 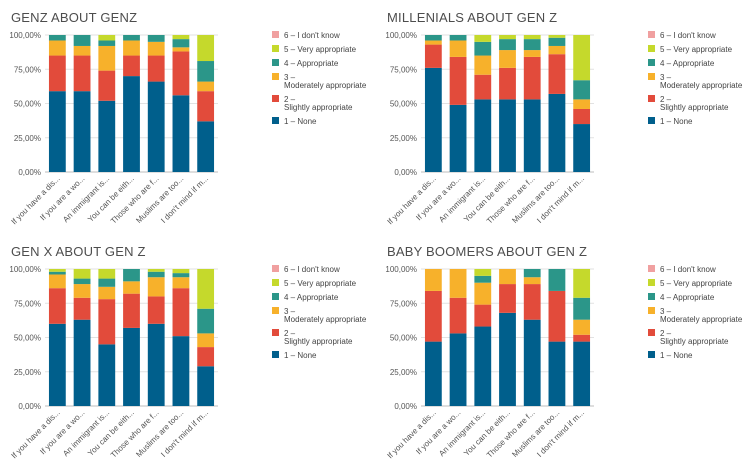 What do you see at coordinates (318, 337) in the screenshot?
I see `legend-label: 2 – Slightly appropriate` at bounding box center [318, 337].